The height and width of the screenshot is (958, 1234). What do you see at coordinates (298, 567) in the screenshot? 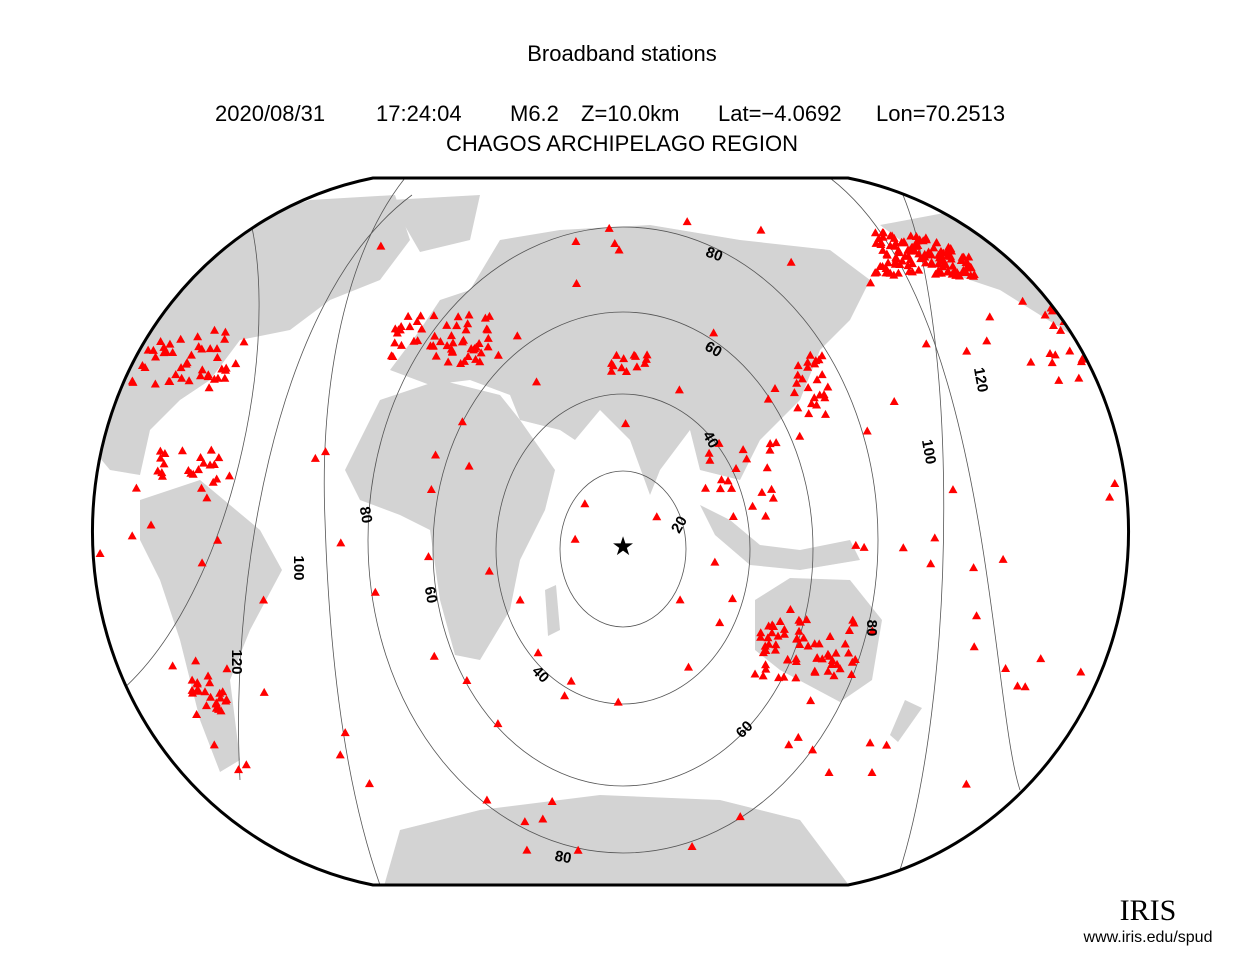
I see `distance-label: 100` at bounding box center [298, 567].